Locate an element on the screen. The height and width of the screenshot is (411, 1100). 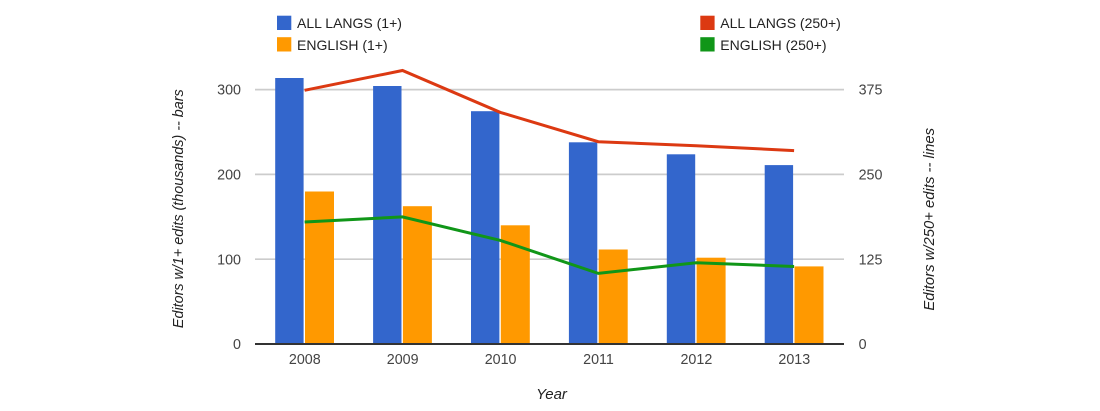
svg-text: 100 is located at coordinates (229, 260).